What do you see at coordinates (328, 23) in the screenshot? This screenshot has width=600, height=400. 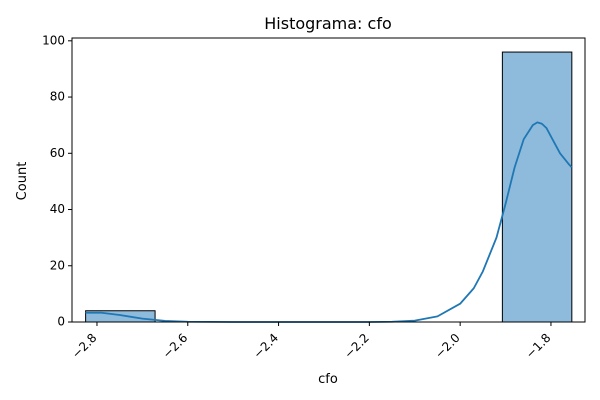 I see `chart-title: Histograma: cfo` at bounding box center [328, 23].